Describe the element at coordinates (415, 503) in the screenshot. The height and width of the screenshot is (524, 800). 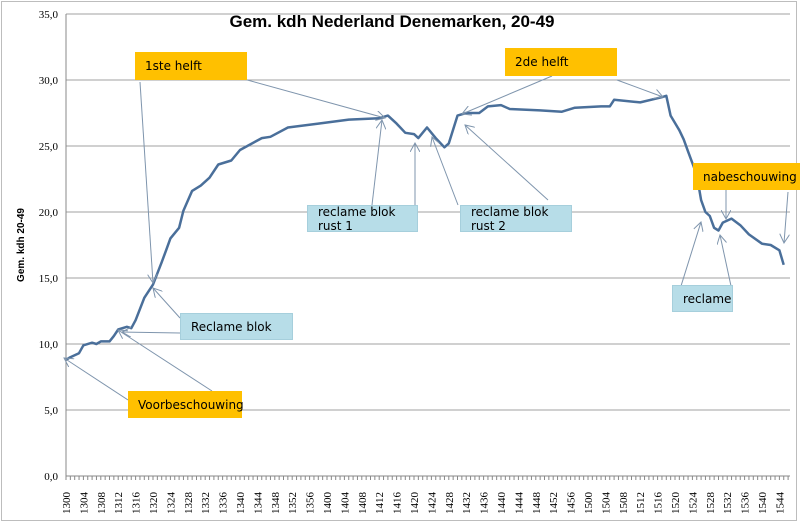
I see `x-tick-label: 1420` at that location.